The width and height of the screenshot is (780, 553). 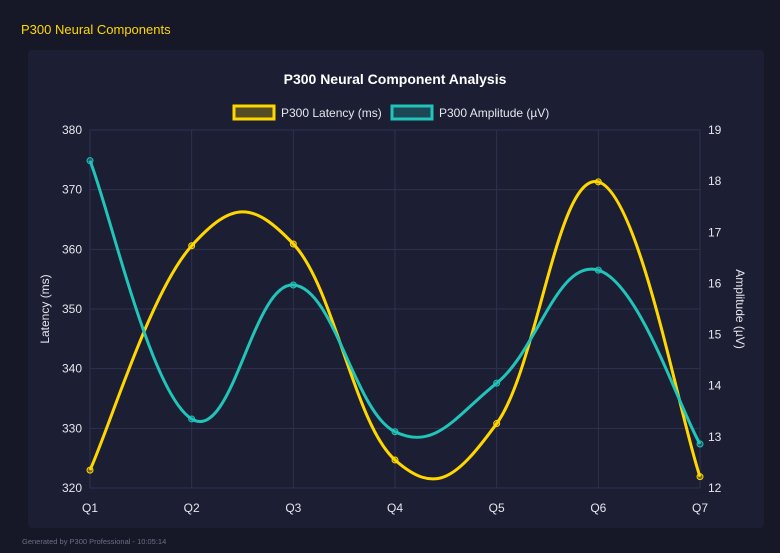 I want to click on y2-tick-label: 18, so click(x=715, y=181).